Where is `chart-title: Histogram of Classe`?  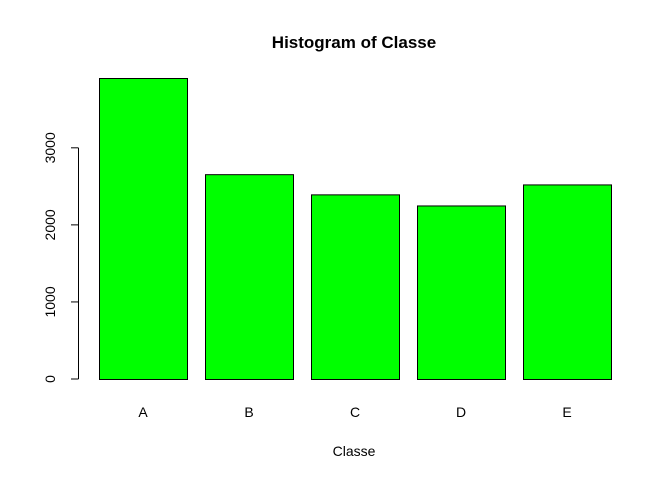 chart-title: Histogram of Classe is located at coordinates (354, 42).